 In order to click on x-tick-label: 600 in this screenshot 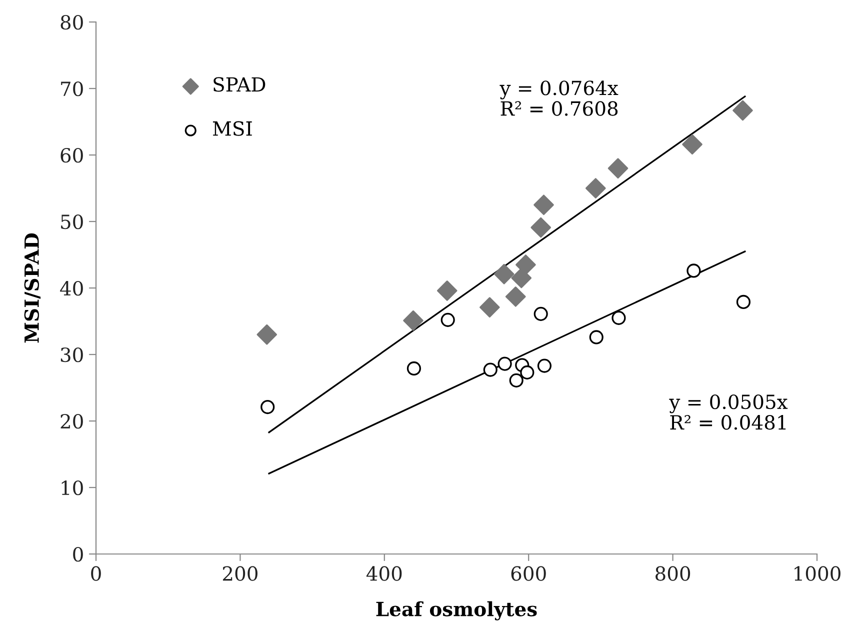, I will do `click(528, 573)`.